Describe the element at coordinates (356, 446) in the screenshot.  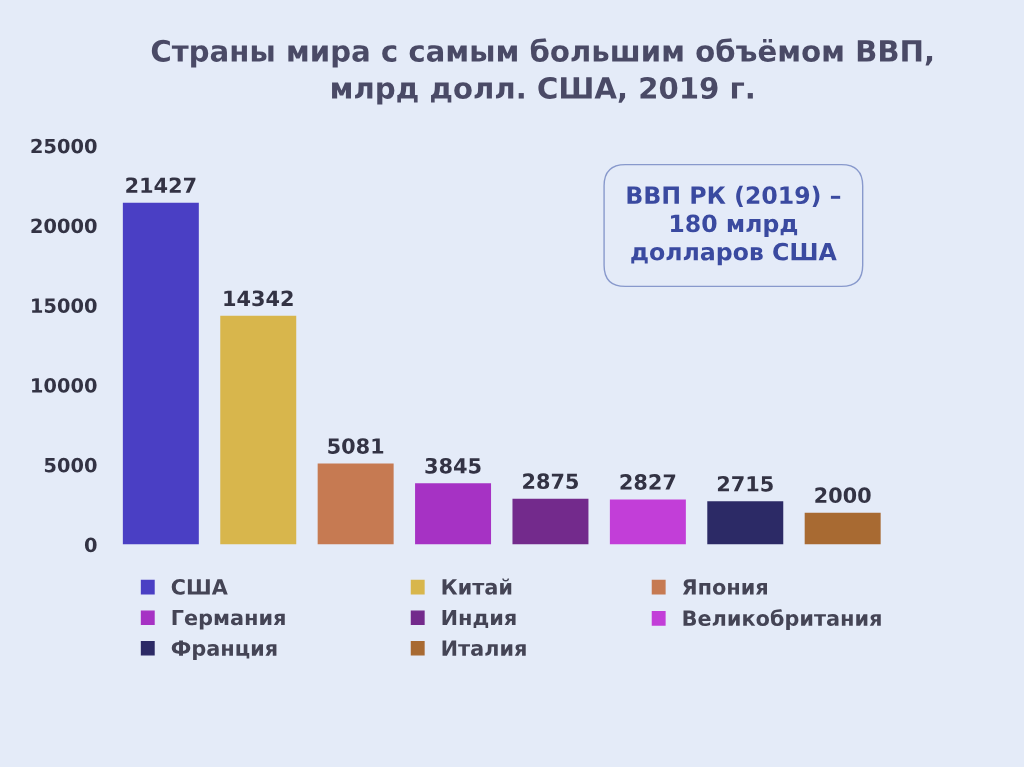
I see `data-label: 5081` at that location.